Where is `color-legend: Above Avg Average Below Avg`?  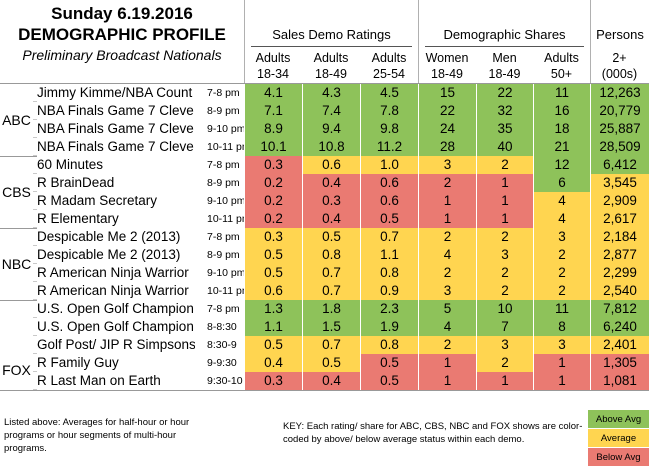
color-legend: Above Avg Average Below Avg is located at coordinates (618, 438).